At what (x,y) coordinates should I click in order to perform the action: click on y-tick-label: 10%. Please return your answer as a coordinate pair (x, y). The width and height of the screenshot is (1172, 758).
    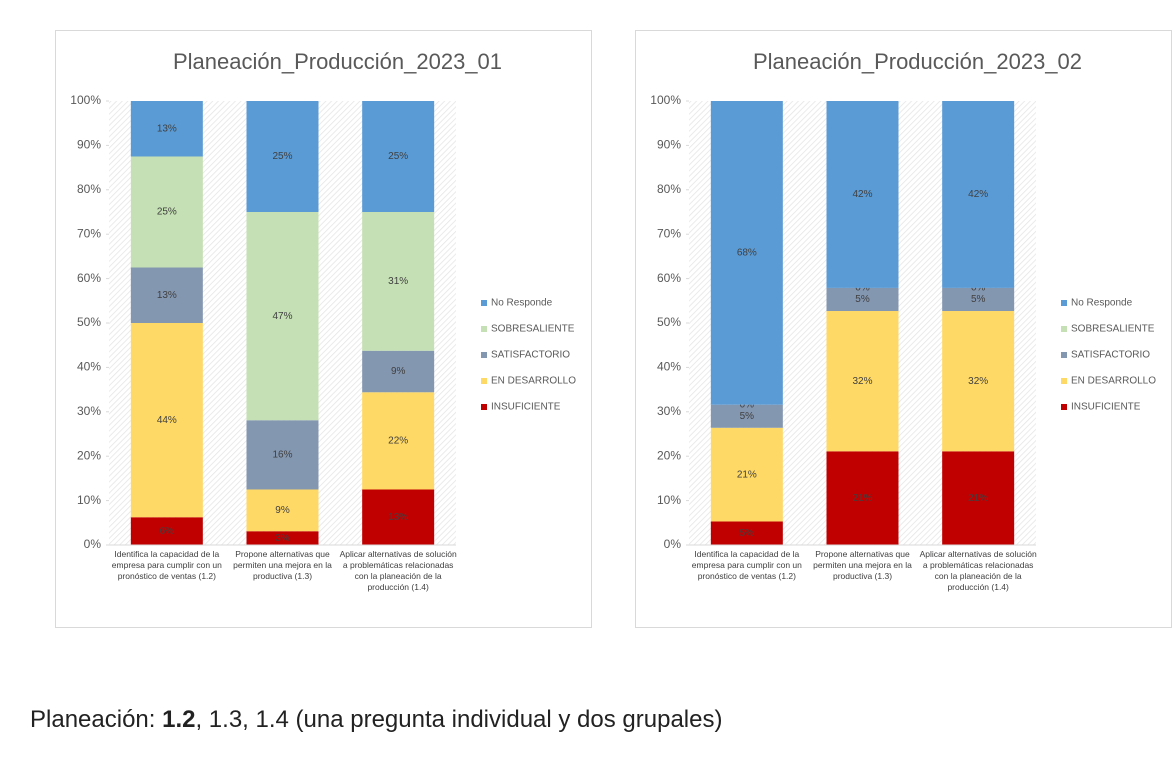
    Looking at the image, I should click on (669, 500).